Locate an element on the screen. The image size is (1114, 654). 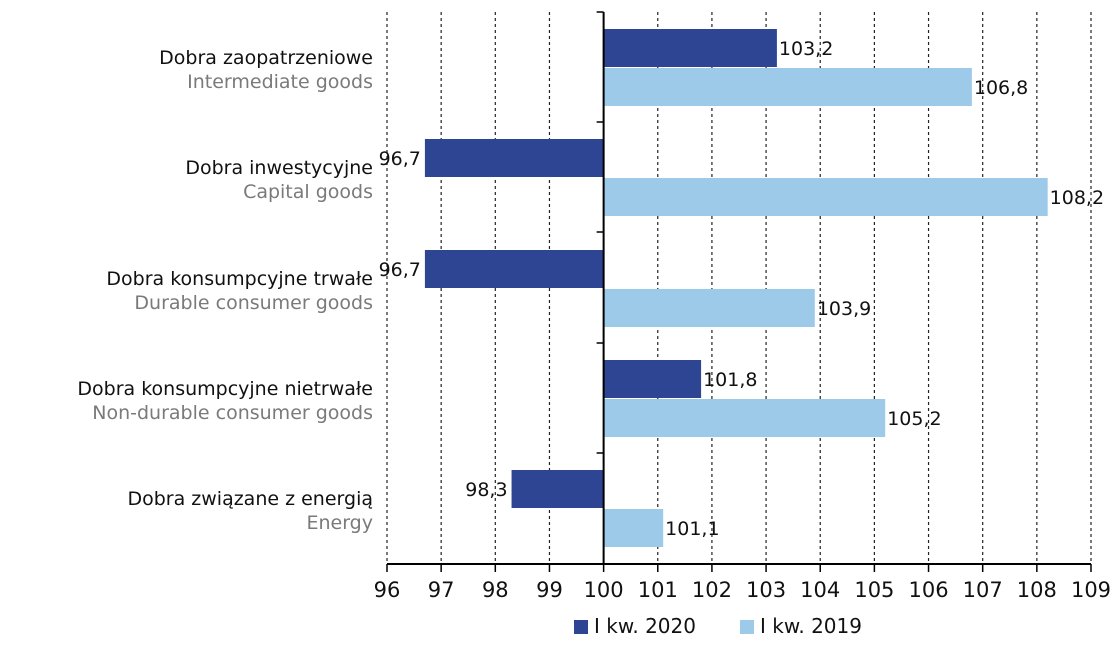
data-label: 105,2 is located at coordinates (914, 419).